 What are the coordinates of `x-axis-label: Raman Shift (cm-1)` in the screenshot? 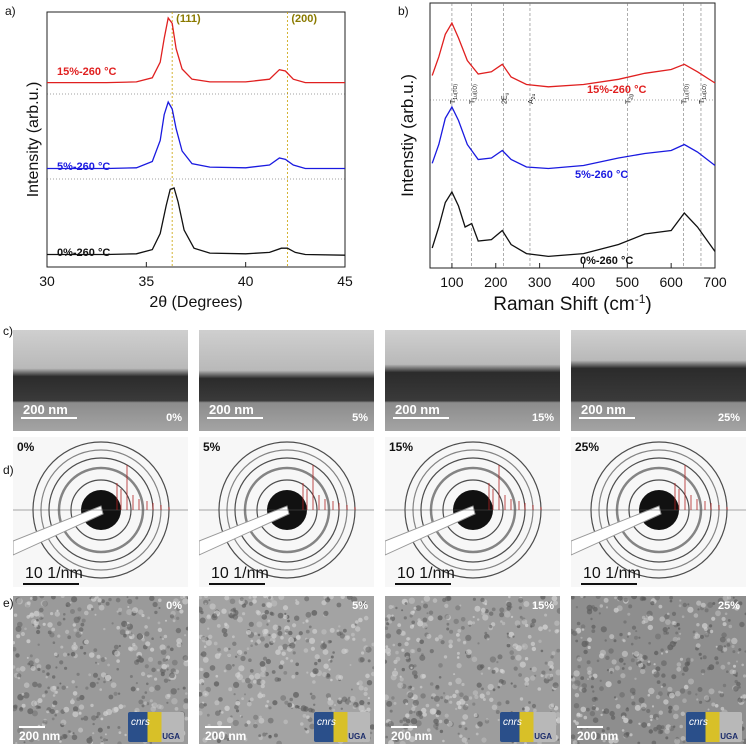 It's located at (572, 303).